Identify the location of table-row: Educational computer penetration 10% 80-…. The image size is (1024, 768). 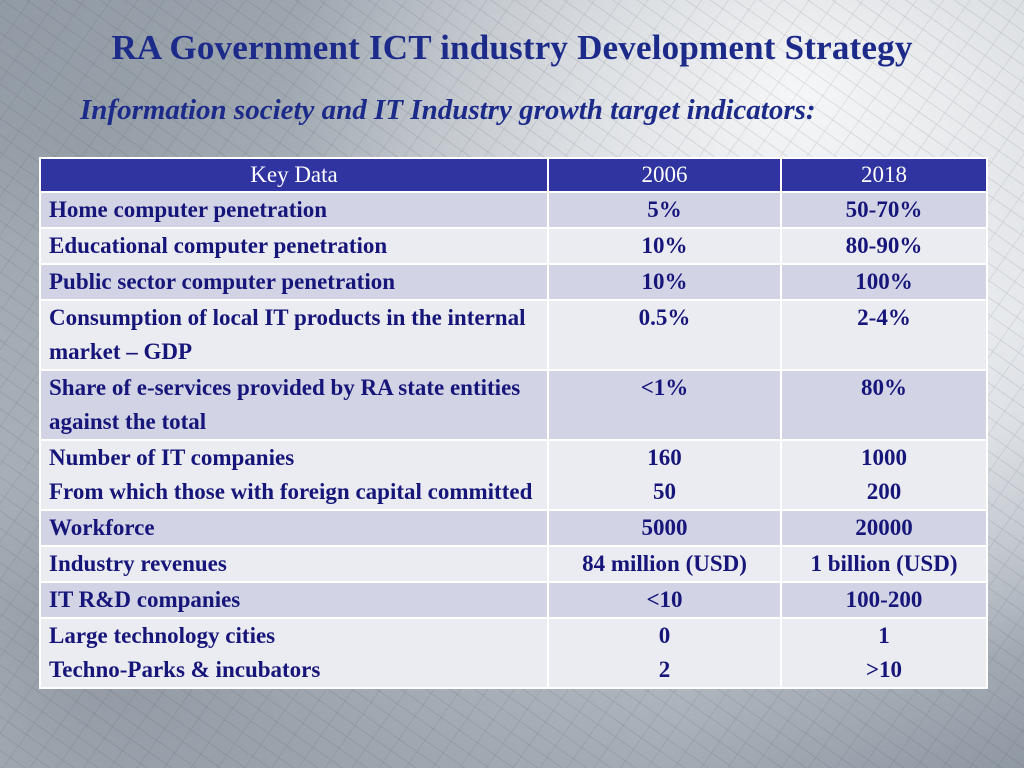
(513, 246).